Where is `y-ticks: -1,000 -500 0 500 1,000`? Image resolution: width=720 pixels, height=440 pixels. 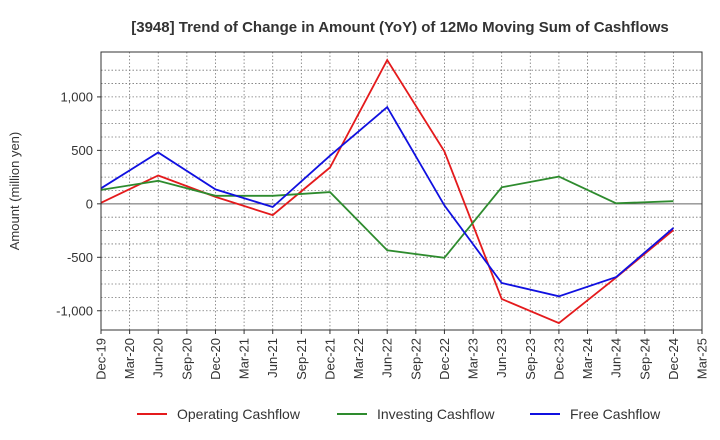
y-ticks: -1,000 -500 0 500 1,000 is located at coordinates (78, 203).